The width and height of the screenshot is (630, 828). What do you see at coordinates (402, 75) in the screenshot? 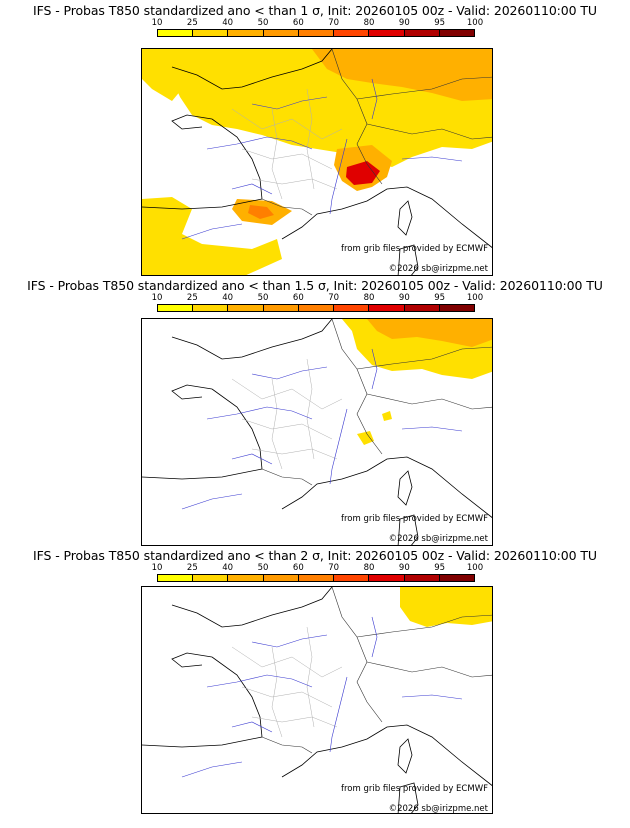
I see `prob-area-north-orange` at bounding box center [402, 75].